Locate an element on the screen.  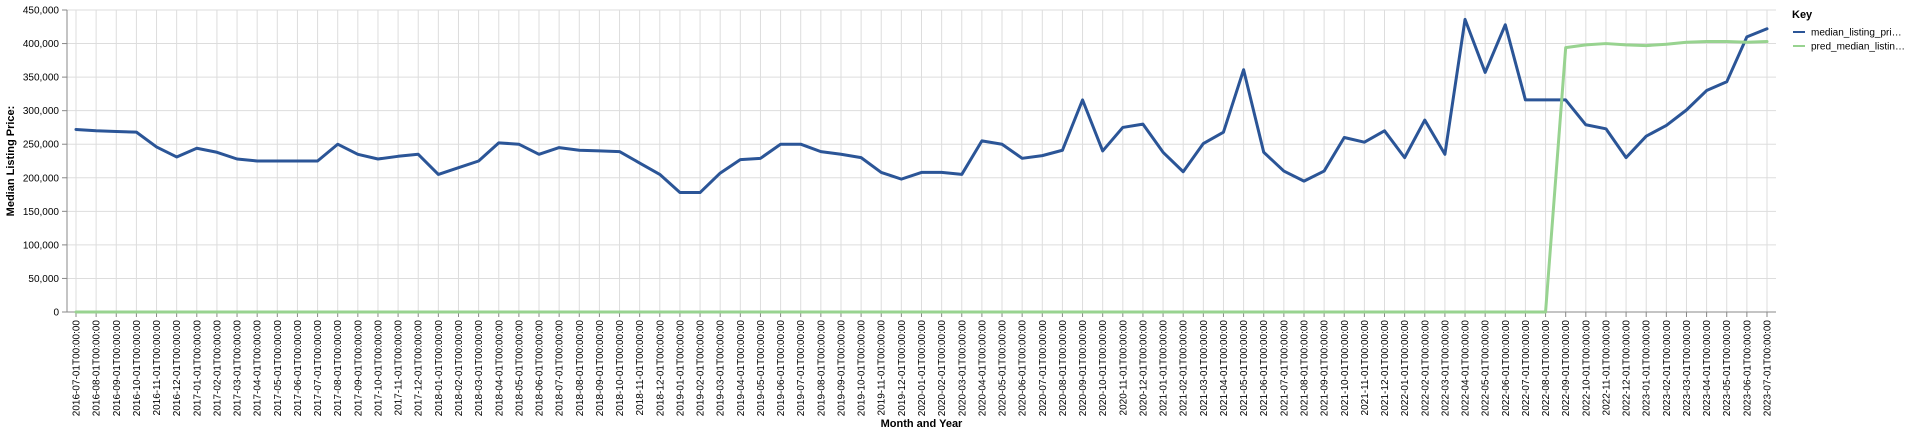
x-tick-label: 2018-05-01T00:00:00 is located at coordinates (519, 368).